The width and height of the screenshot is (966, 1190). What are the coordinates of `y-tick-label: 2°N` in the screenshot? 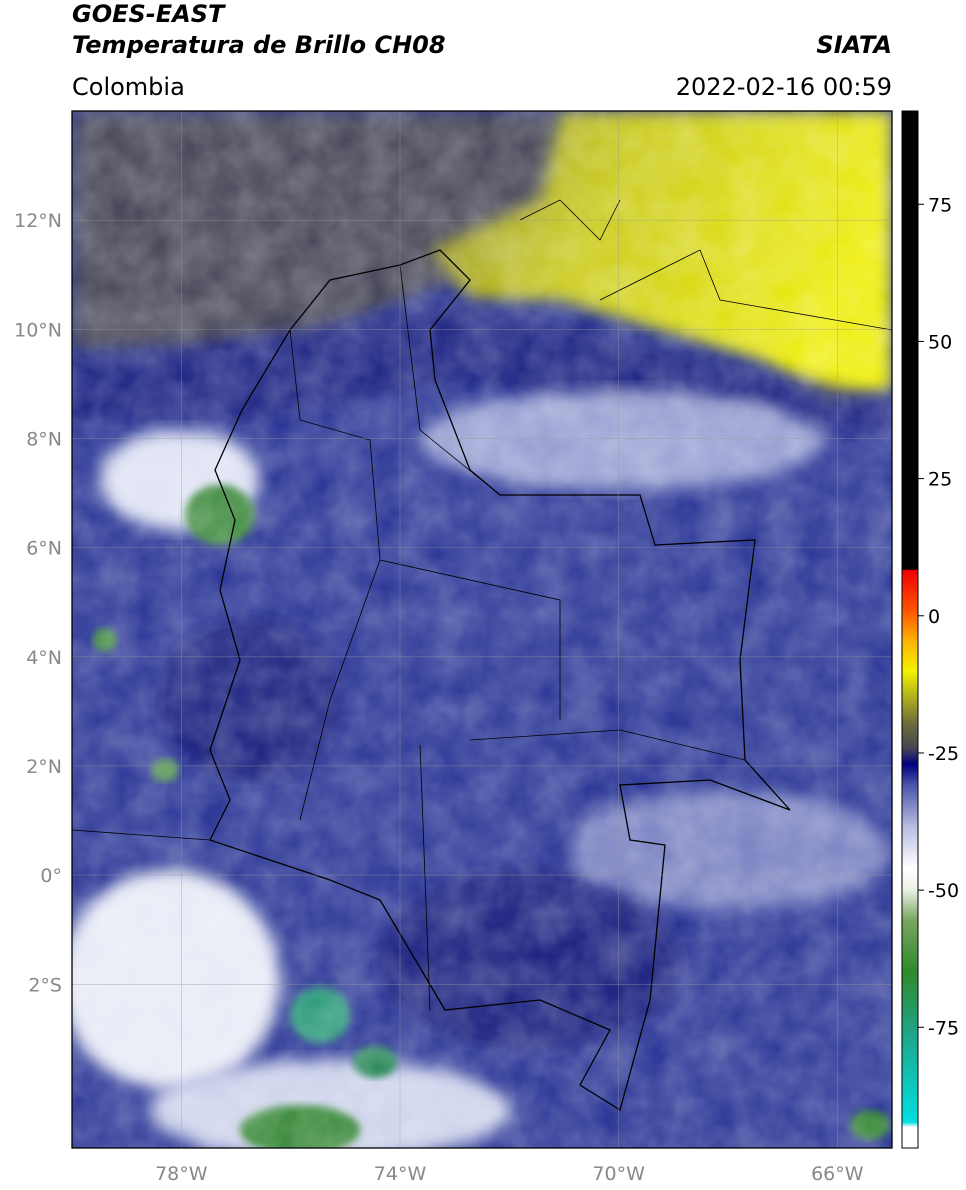 It's located at (44, 767).